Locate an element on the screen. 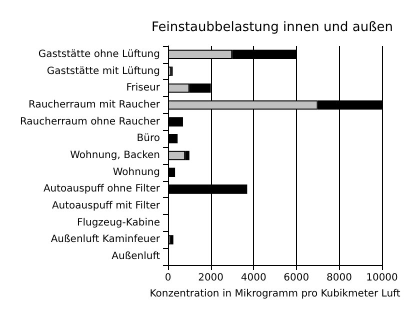 The height and width of the screenshot is (323, 420). x-tick-label: 4000 is located at coordinates (253, 278).